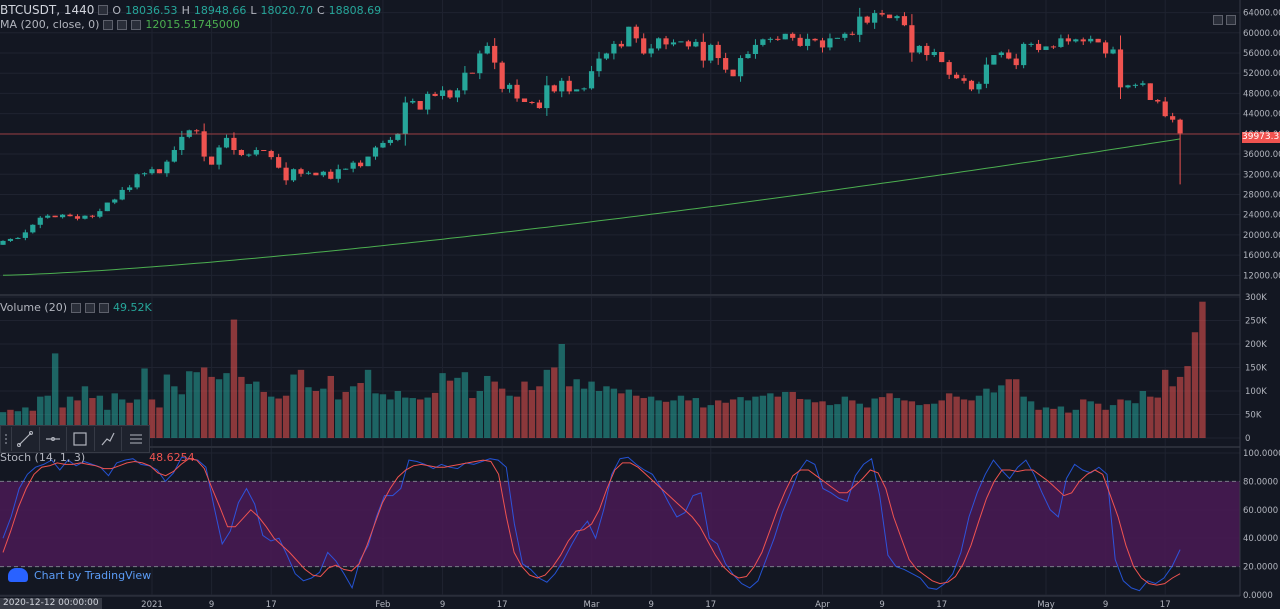 The width and height of the screenshot is (1280, 609). I want to click on open-value: 18036.53, so click(151, 10).